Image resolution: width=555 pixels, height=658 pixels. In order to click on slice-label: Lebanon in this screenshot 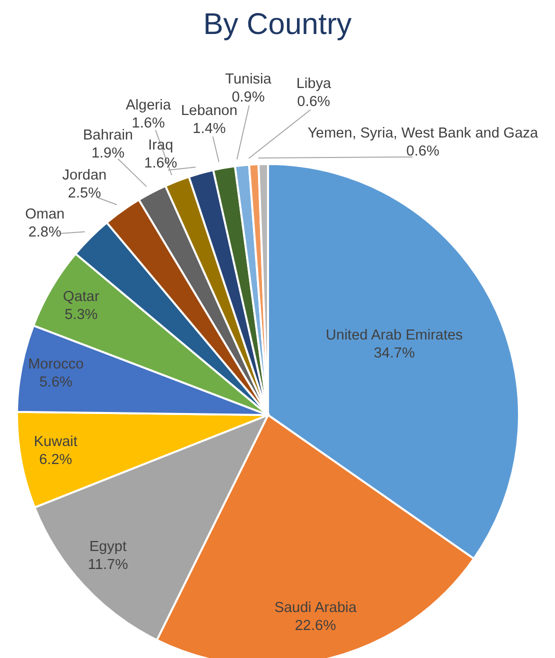, I will do `click(209, 110)`.